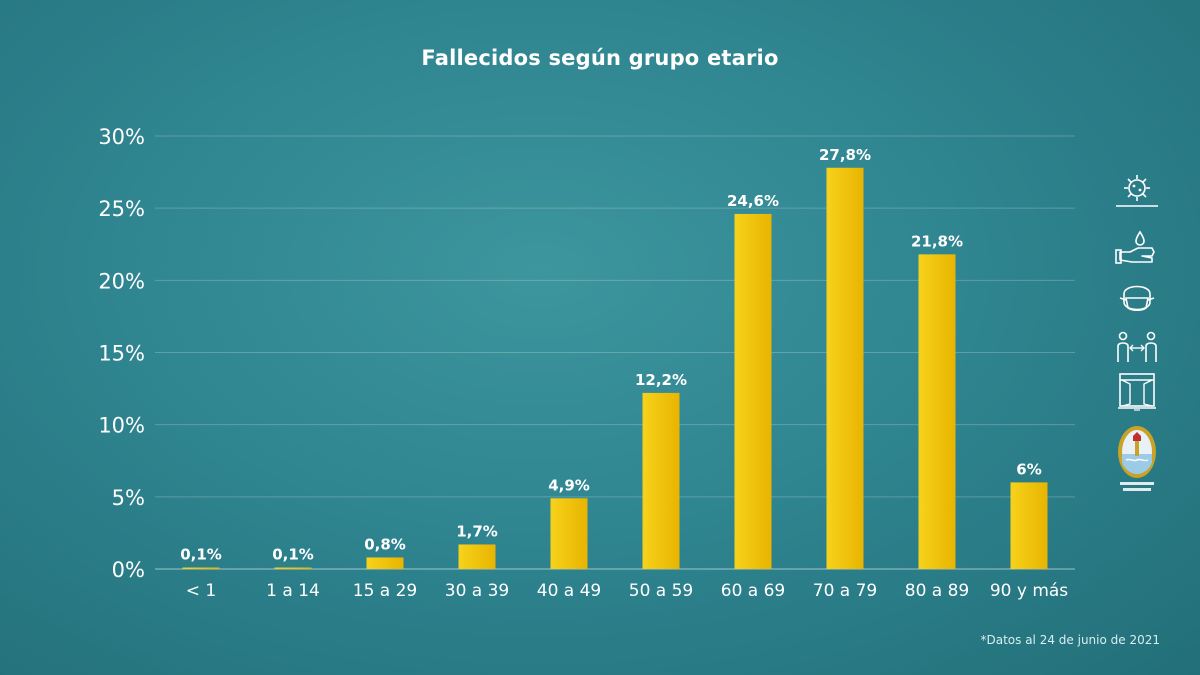 Image resolution: width=1200 pixels, height=675 pixels. I want to click on x-tick-label: 60 a 69, so click(753, 591).